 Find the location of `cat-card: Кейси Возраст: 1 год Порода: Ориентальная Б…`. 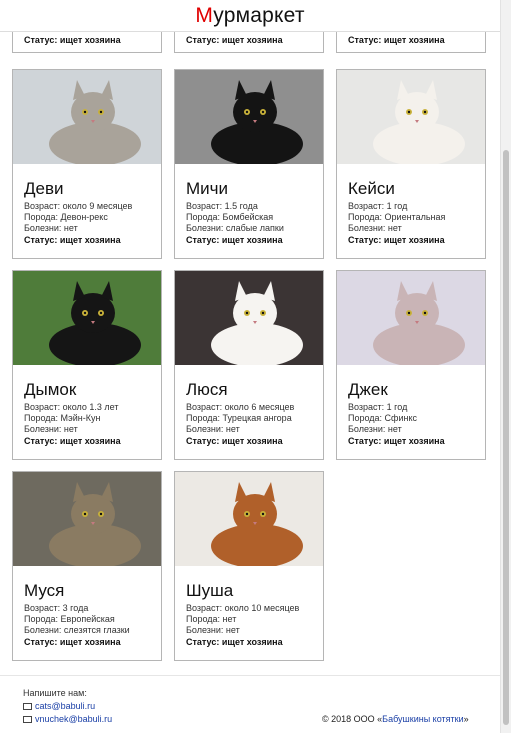

cat-card: Кейси Возраст: 1 год Порода: Ориентальная Б… is located at coordinates (411, 164).